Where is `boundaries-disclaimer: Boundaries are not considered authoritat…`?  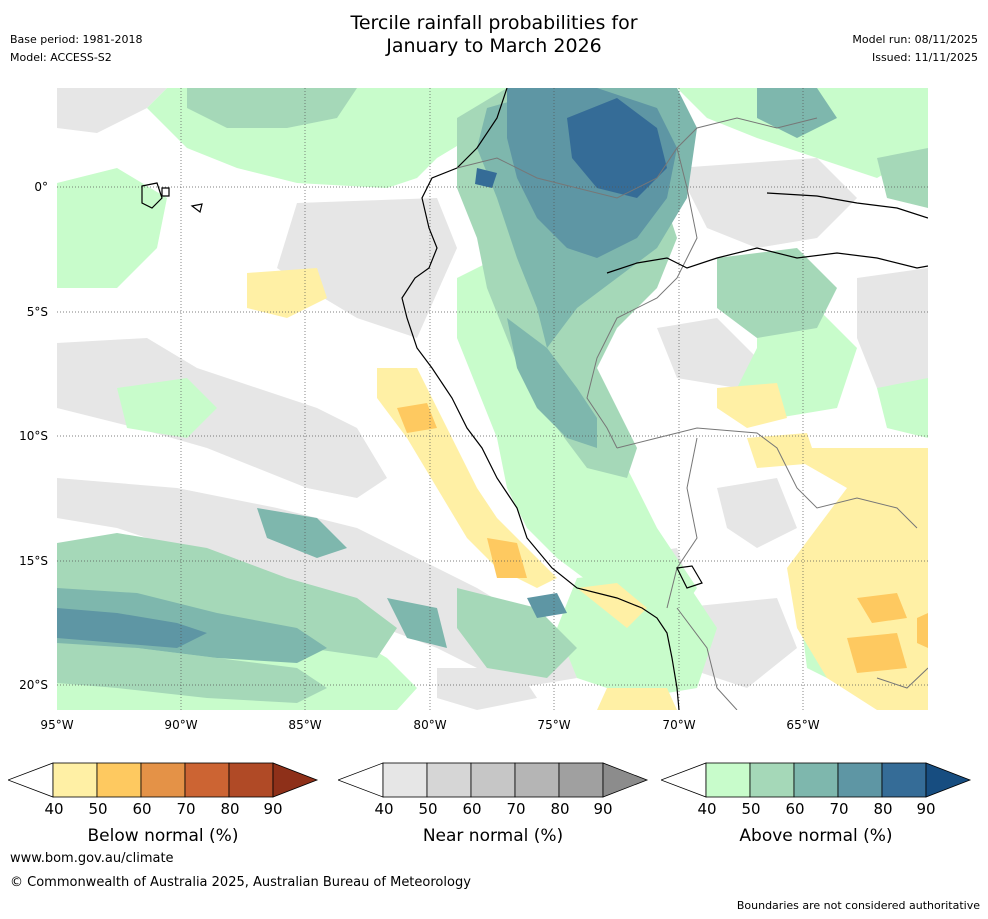 boundaries-disclaimer: Boundaries are not considered authoritat… is located at coordinates (858, 905).